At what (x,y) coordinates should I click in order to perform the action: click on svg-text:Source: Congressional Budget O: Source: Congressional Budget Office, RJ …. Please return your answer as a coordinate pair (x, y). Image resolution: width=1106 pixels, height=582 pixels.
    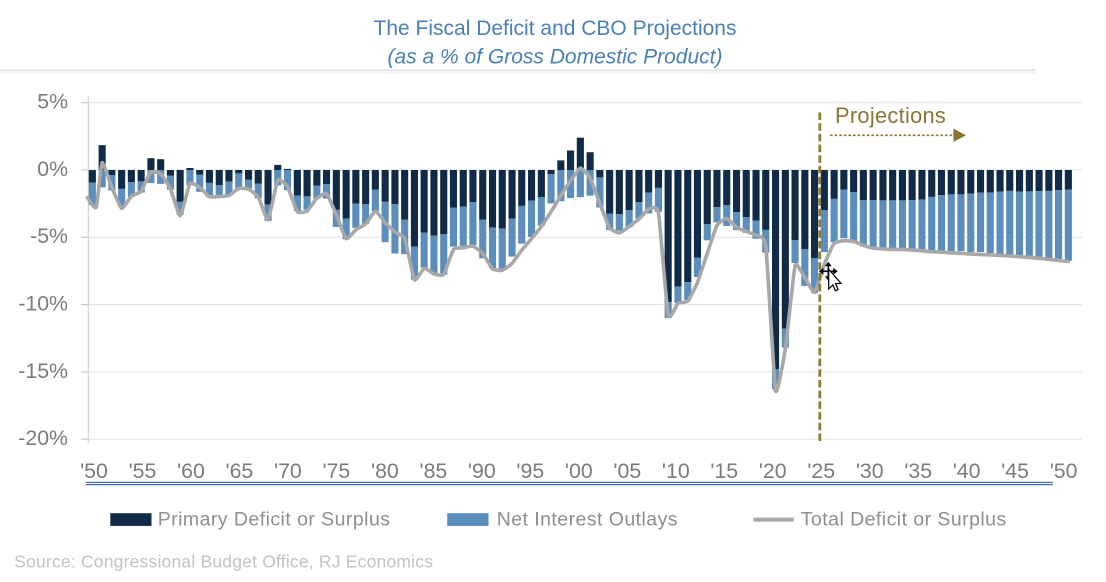
    Looking at the image, I should click on (223, 561).